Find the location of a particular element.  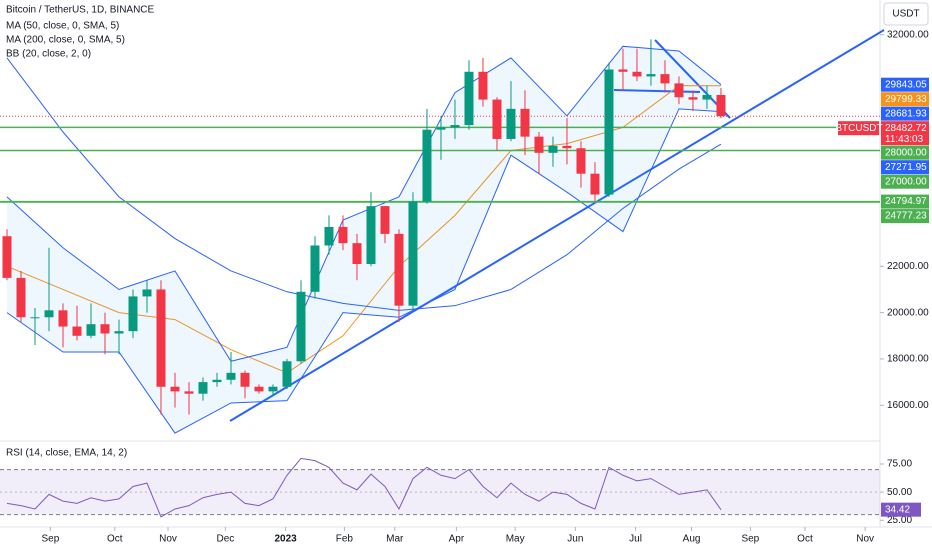

legend-entry: MA (200, close, 0, SMA, 5) is located at coordinates (65, 40).